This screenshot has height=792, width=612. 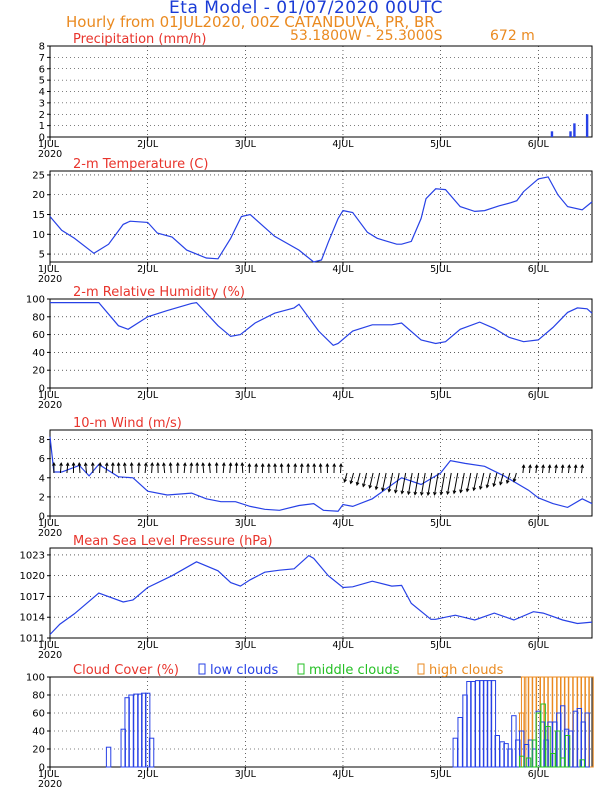 What do you see at coordinates (35, 678) in the screenshot?
I see `clouds-ytick-label: 100` at bounding box center [35, 678].